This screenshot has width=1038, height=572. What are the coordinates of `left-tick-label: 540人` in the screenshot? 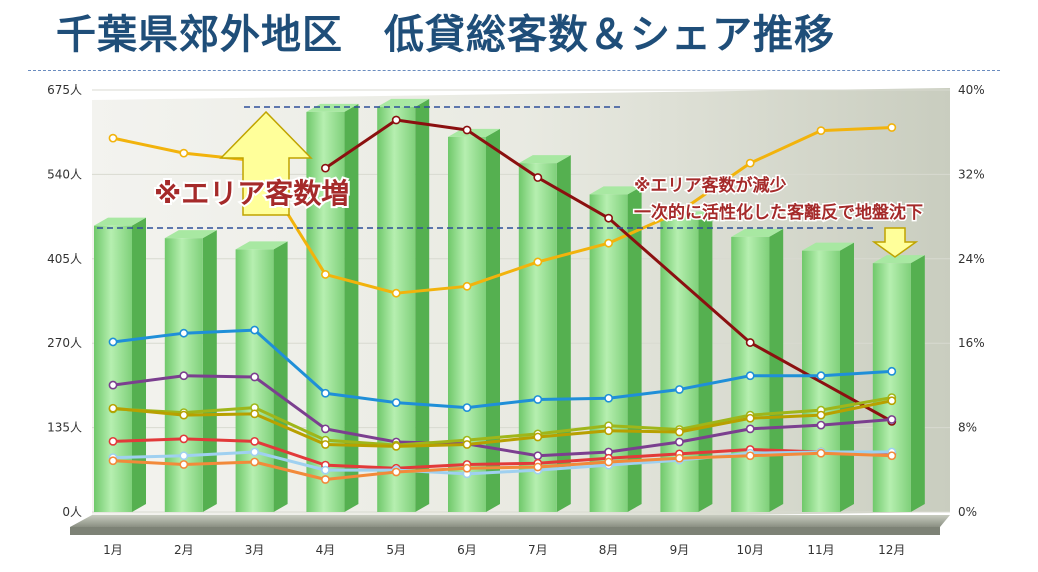 It's located at (64, 174).